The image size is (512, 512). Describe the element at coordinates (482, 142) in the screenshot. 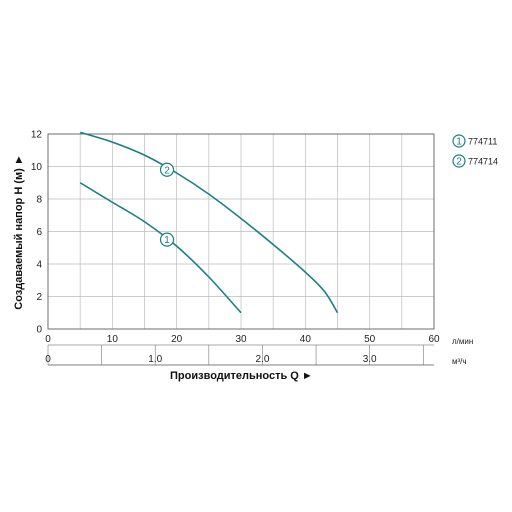

I see `legend-entry-label: 774711` at that location.